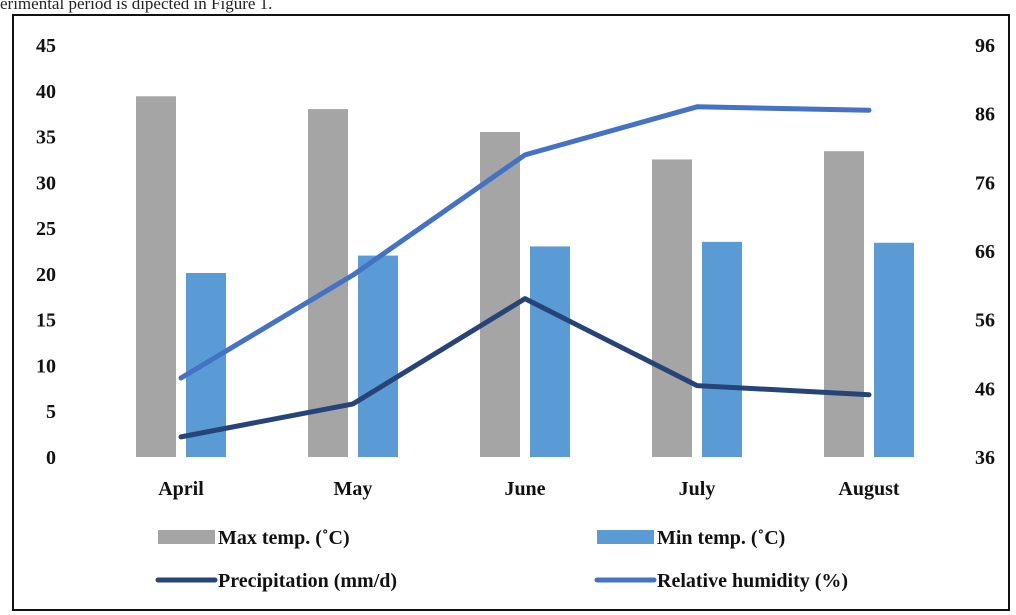  I want to click on left-tick-label: 35, so click(46, 138).